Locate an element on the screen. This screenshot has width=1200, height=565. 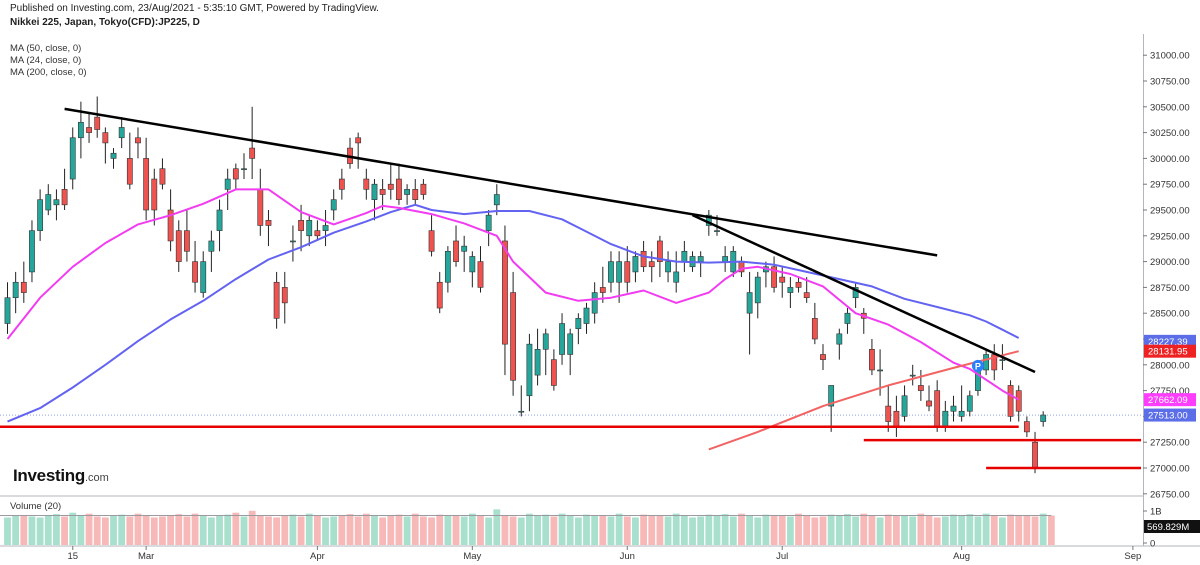
y-tick-label: 30500.00 is located at coordinates (1170, 107).